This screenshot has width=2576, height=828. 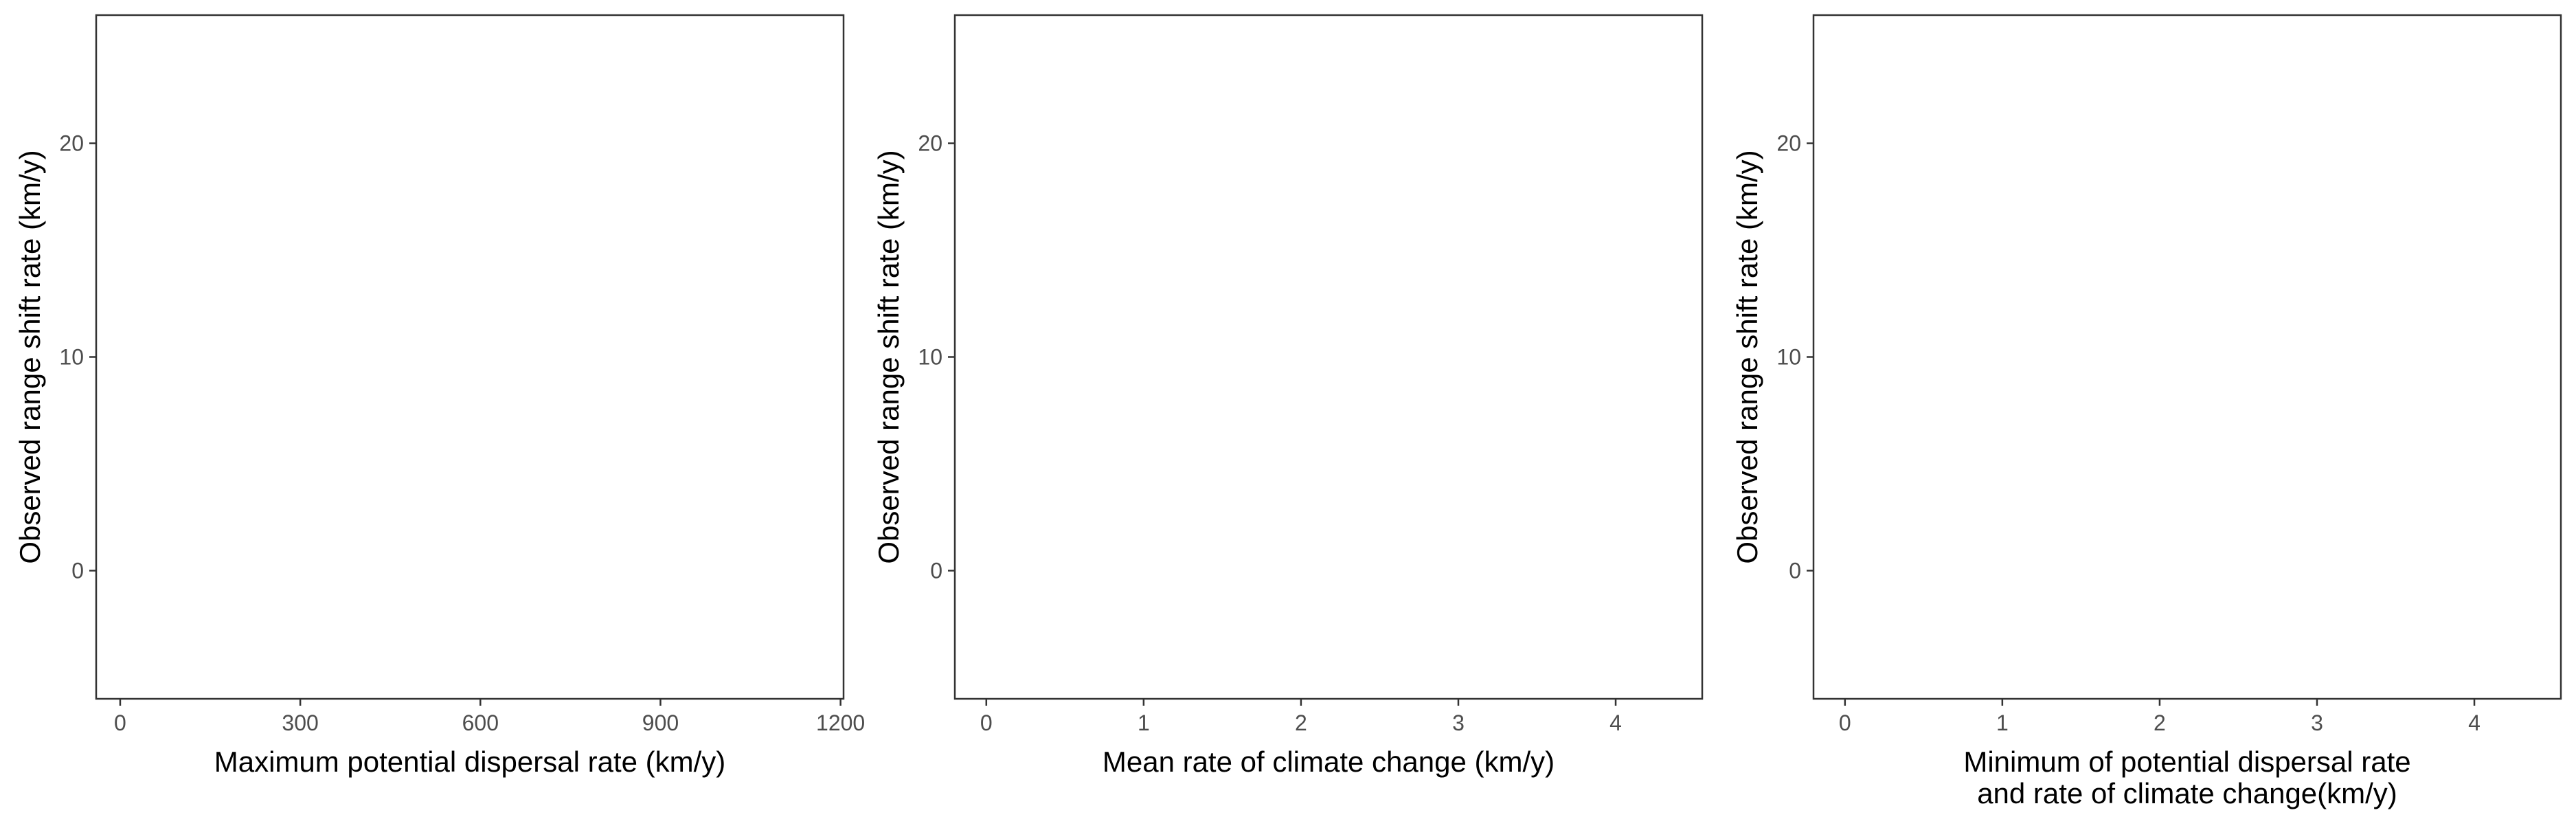 I want to click on x-axis-title: Maximum potential dispersal rate (km/y), so click(x=470, y=762).